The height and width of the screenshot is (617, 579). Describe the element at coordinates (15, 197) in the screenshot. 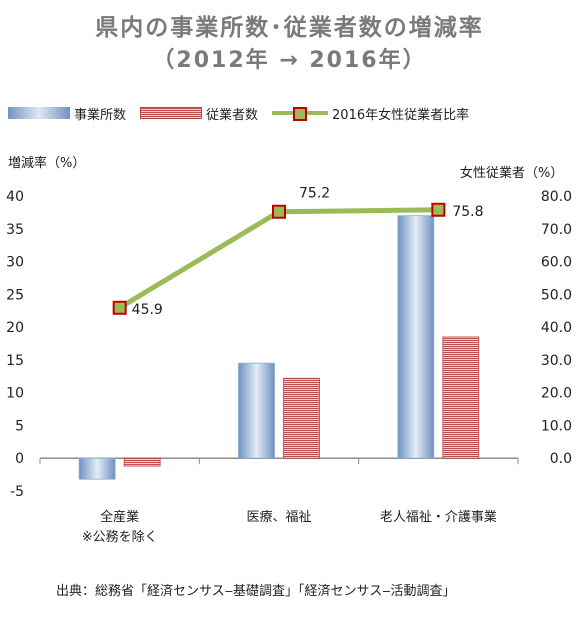

I see `left-axis-tick-label: 40` at that location.